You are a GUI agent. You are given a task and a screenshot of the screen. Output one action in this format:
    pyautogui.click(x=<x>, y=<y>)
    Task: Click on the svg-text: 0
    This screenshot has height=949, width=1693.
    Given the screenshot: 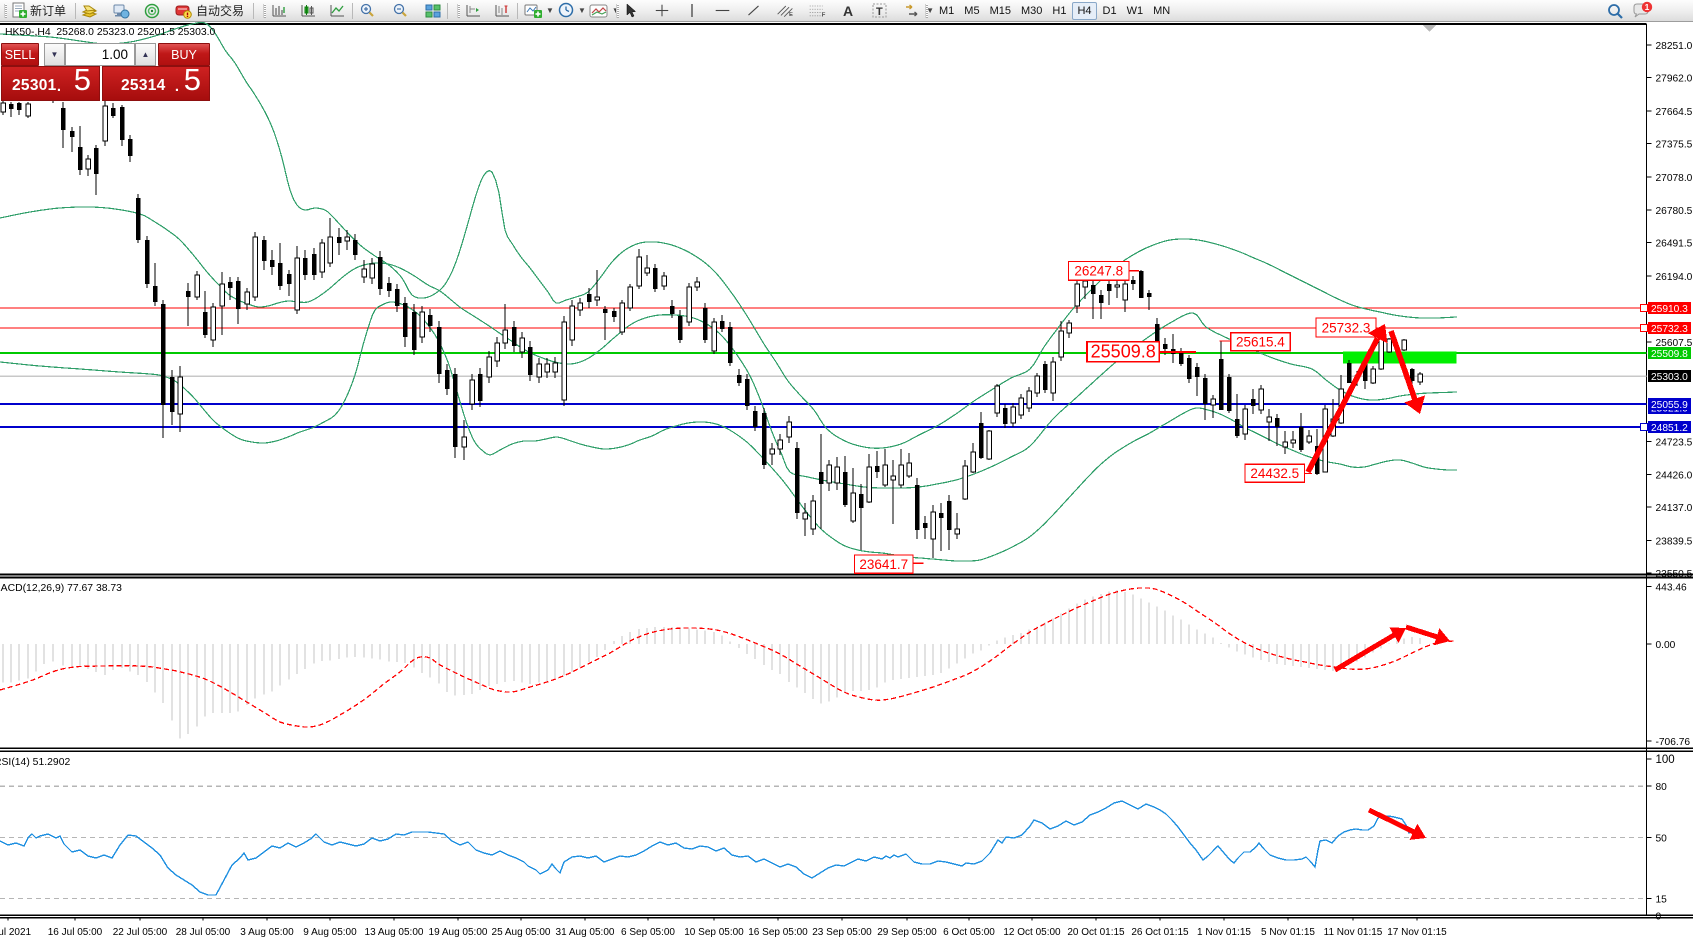 What is the action you would take?
    pyautogui.click(x=1659, y=917)
    